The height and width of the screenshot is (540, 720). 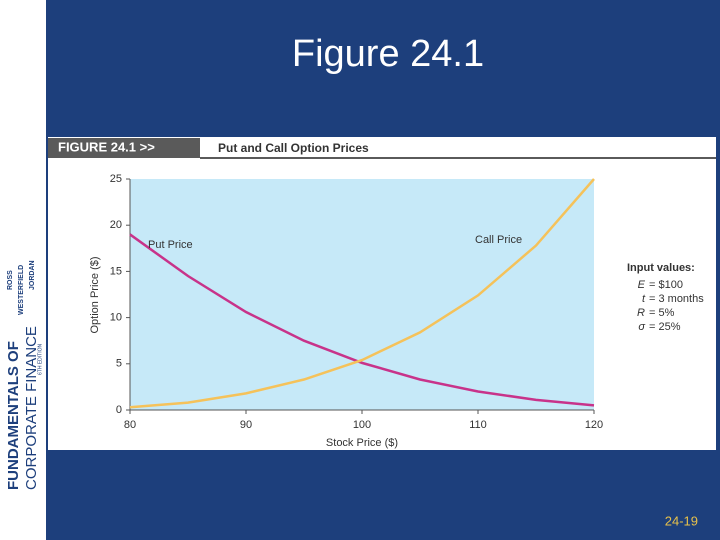 What do you see at coordinates (644, 299) in the screenshot?
I see `input-symbol: t` at bounding box center [644, 299].